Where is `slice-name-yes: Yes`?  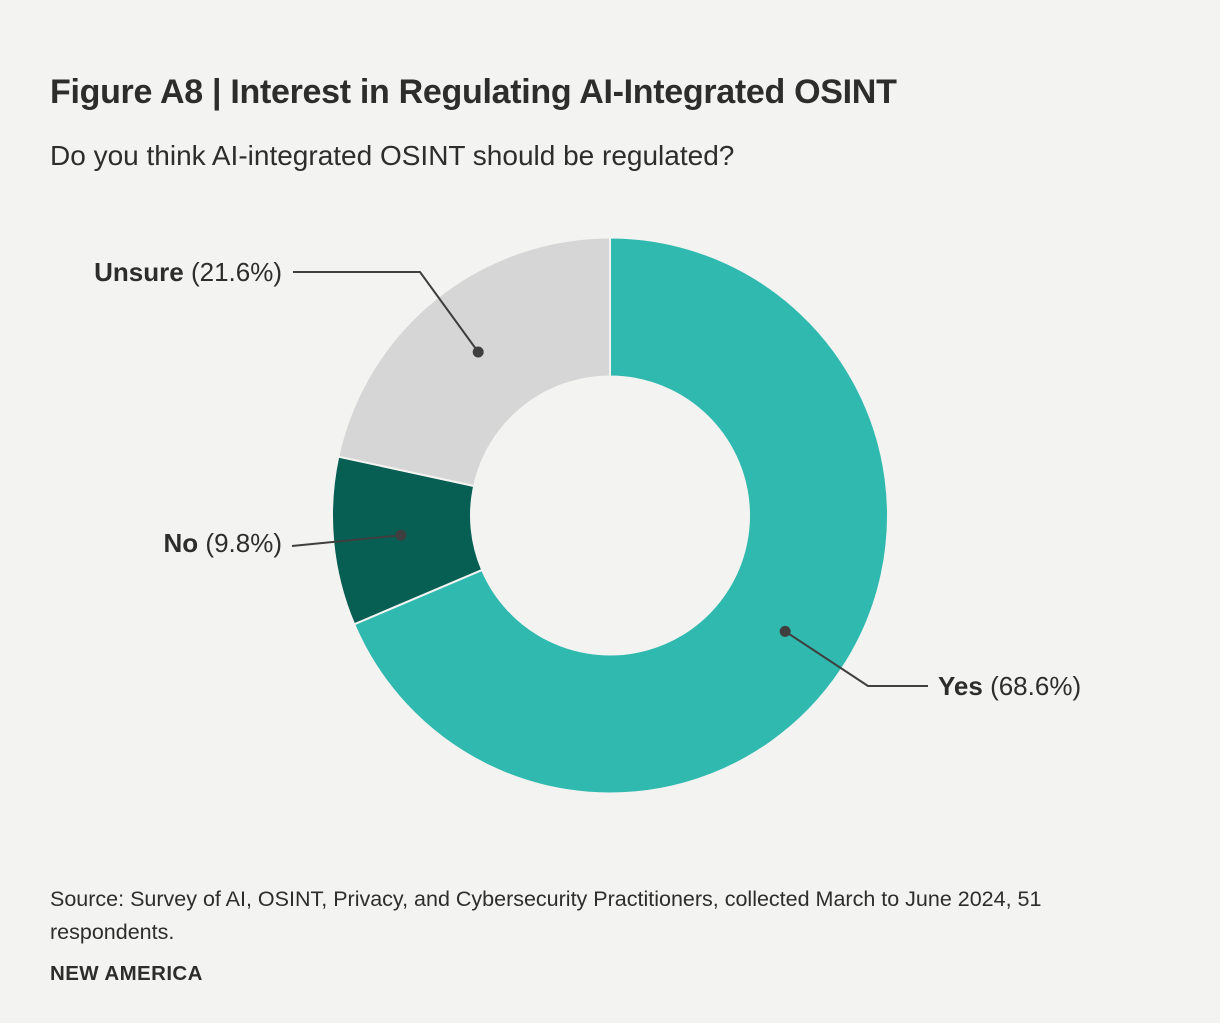
slice-name-yes: Yes is located at coordinates (960, 686).